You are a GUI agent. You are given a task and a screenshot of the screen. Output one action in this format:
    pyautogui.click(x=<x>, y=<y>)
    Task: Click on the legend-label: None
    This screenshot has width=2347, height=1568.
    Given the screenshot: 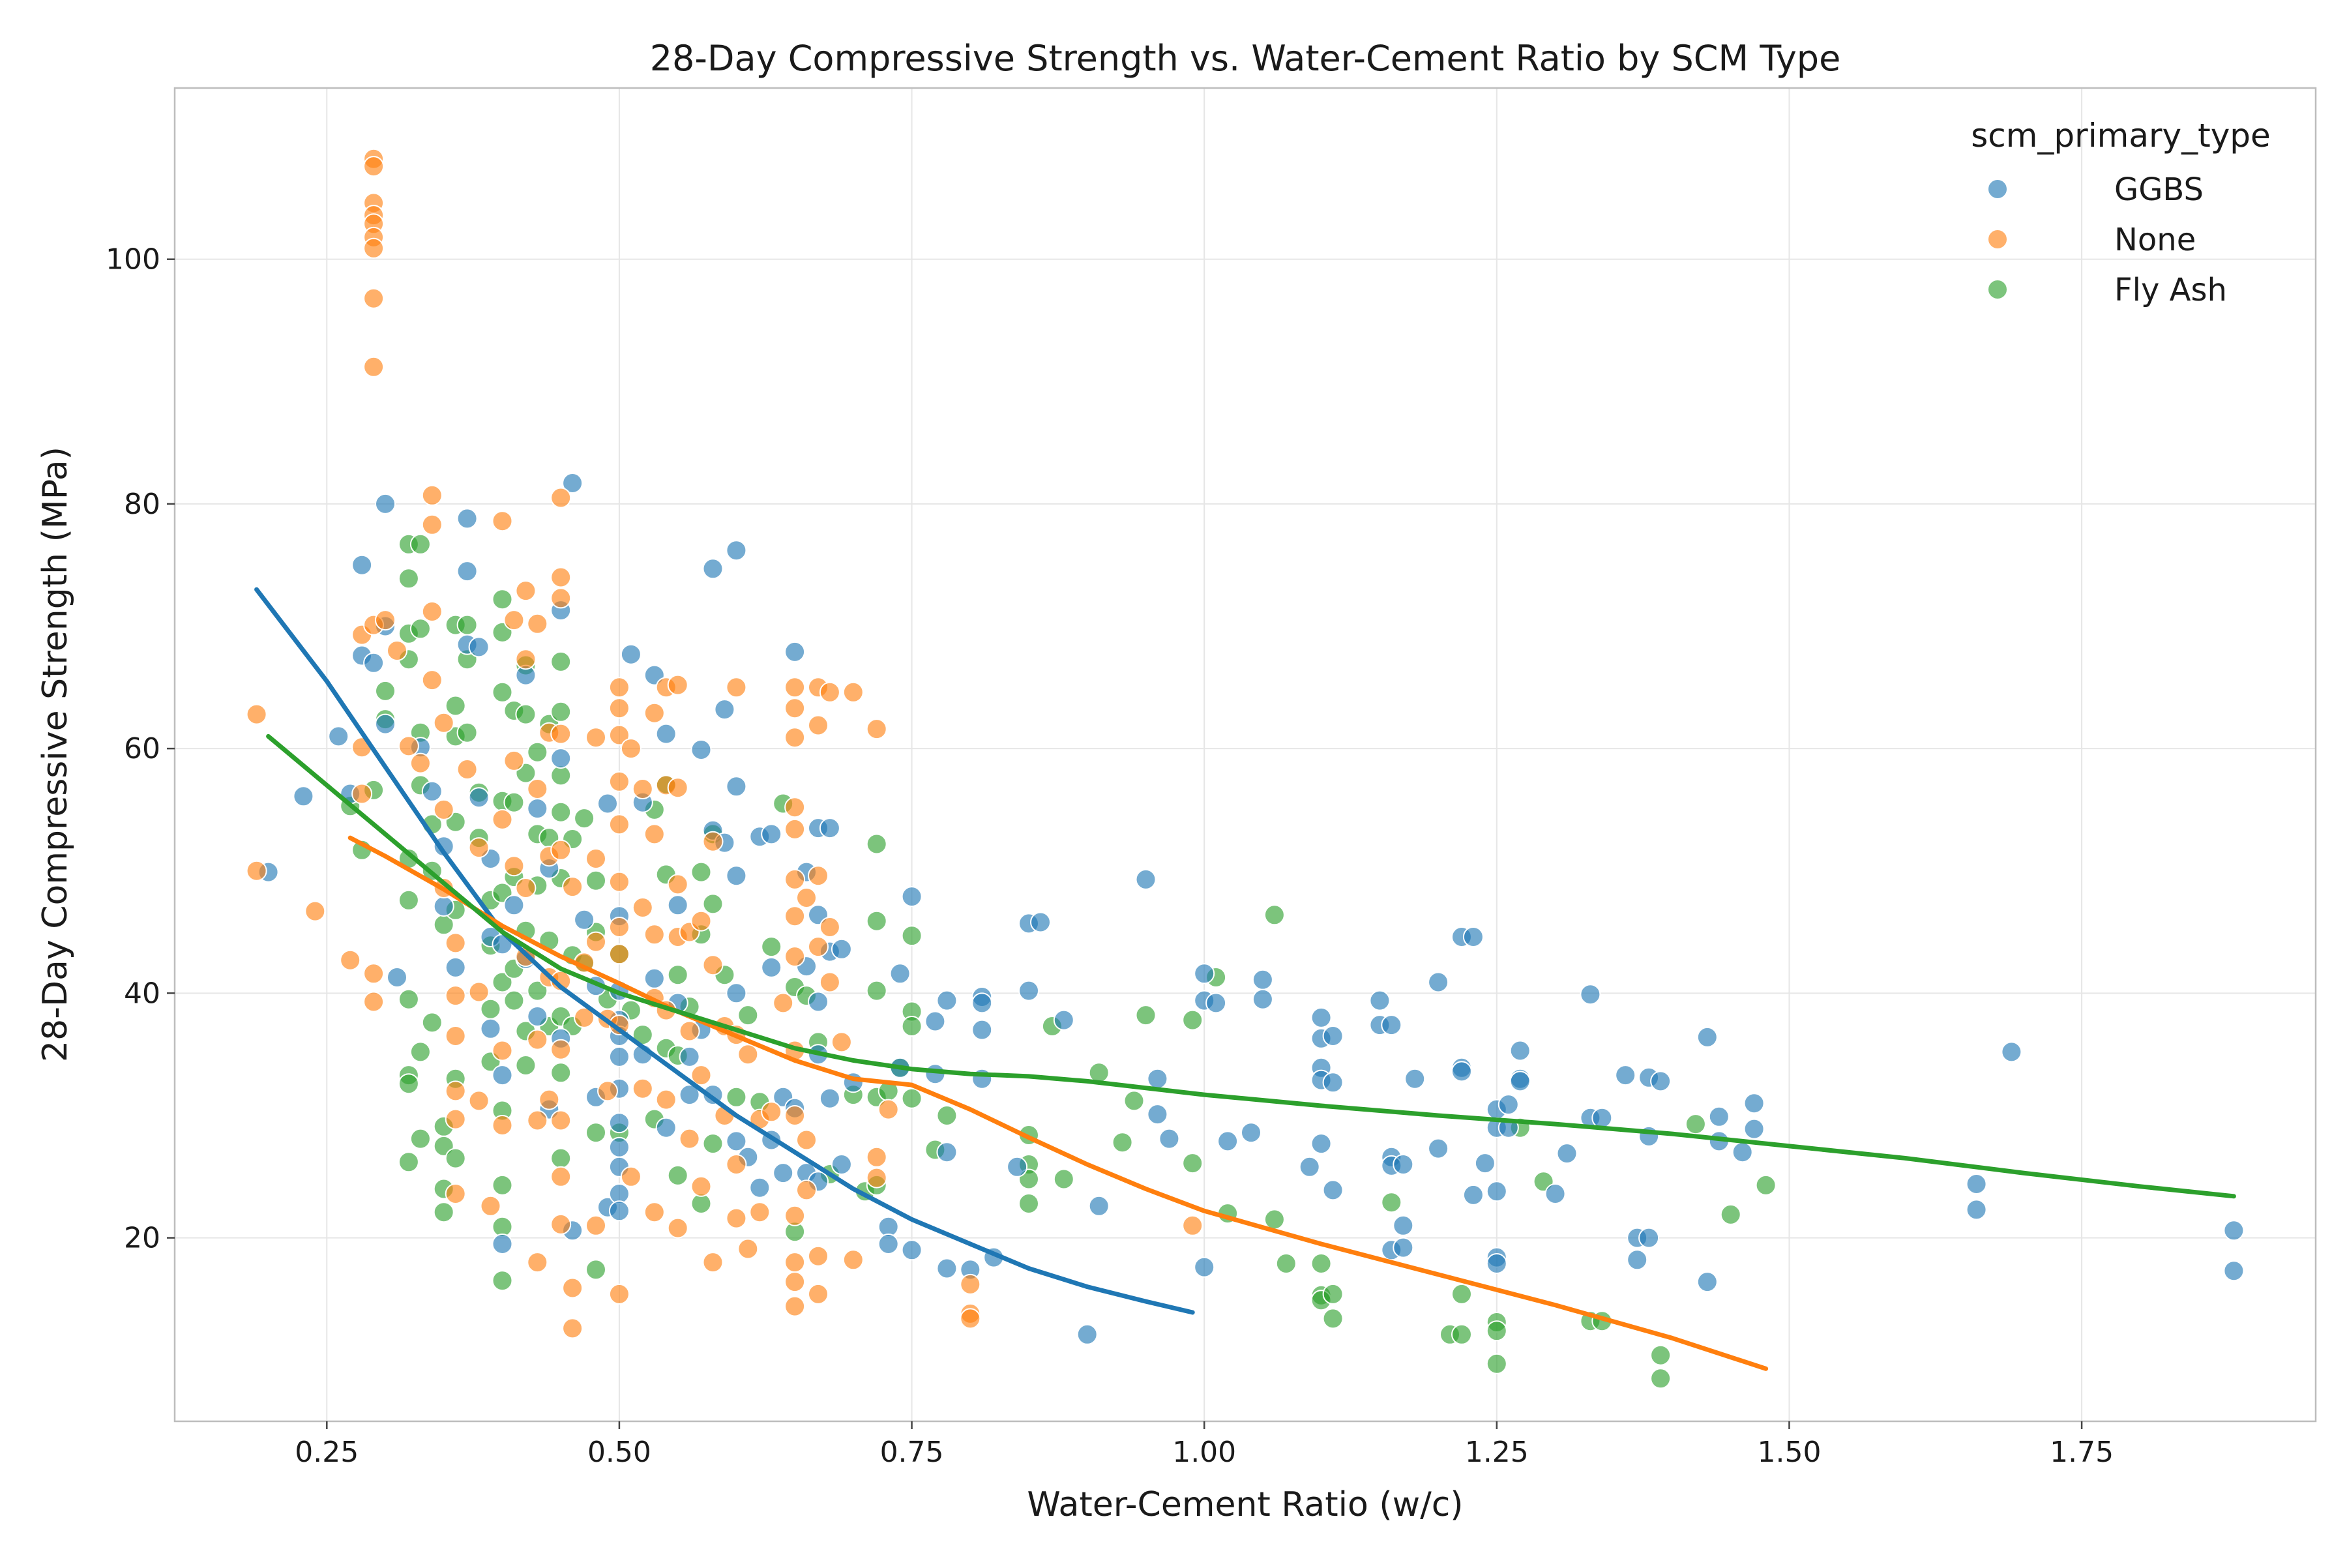 What is the action you would take?
    pyautogui.click(x=2155, y=240)
    